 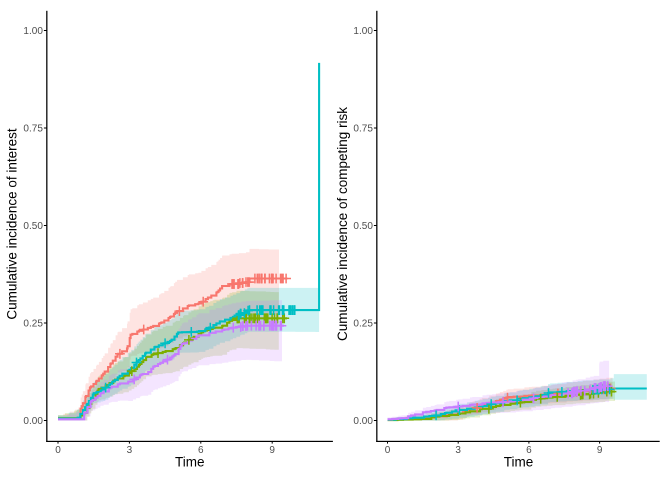 What do you see at coordinates (12, 224) in the screenshot?
I see `svg-text:Cumulative incidence of intere: Cumulative incidence of interest` at bounding box center [12, 224].